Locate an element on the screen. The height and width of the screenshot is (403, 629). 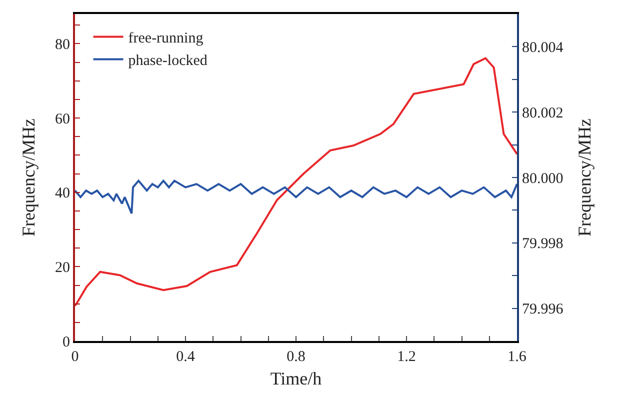
y2-tick-label: 80.000 is located at coordinates (543, 178).